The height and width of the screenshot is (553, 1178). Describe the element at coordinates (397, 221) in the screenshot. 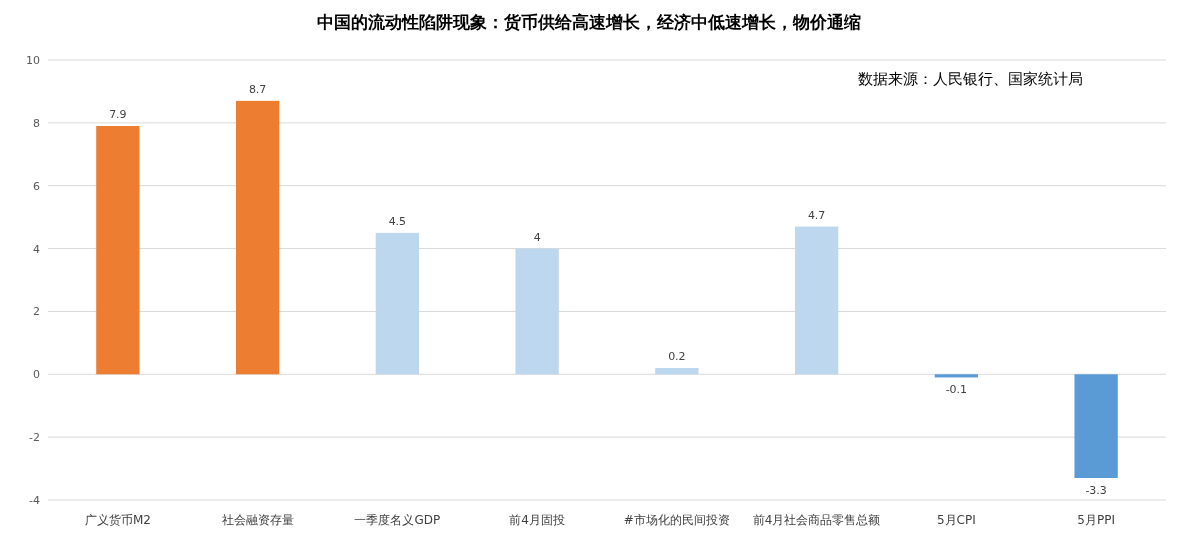

I see `data-label: 4.5` at that location.